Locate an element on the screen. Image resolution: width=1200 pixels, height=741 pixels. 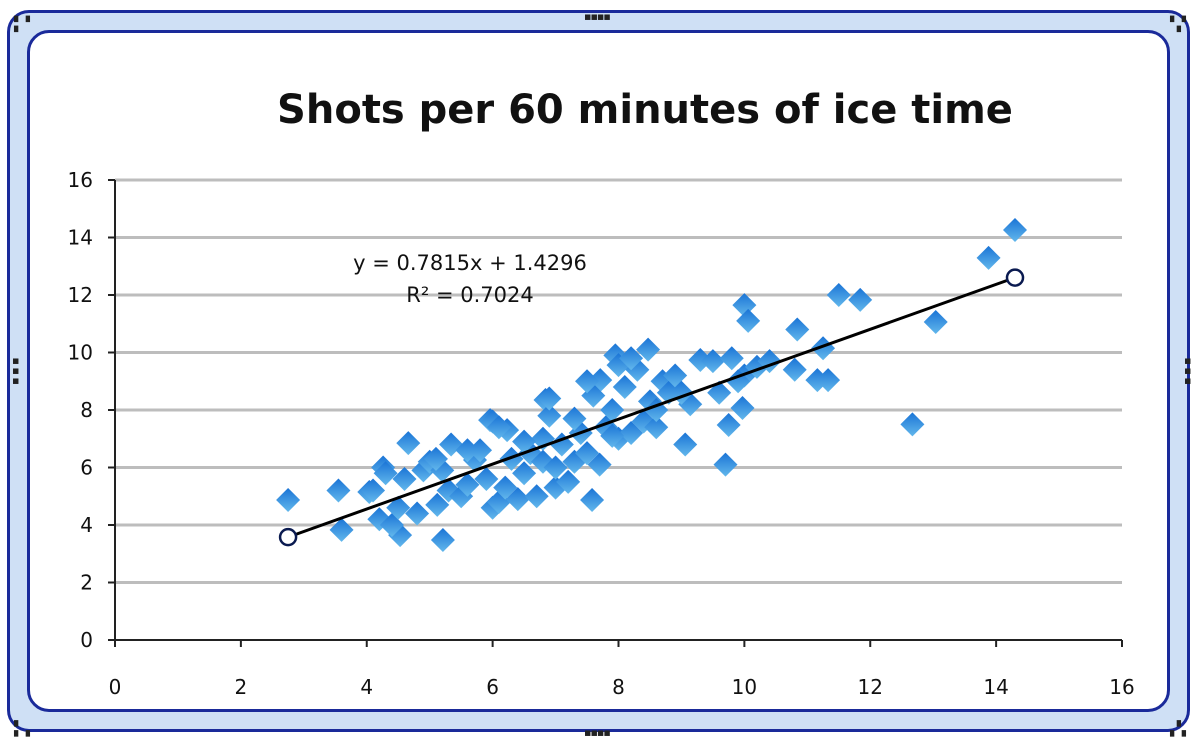
y-tick-label: 4 is located at coordinates (86, 525).